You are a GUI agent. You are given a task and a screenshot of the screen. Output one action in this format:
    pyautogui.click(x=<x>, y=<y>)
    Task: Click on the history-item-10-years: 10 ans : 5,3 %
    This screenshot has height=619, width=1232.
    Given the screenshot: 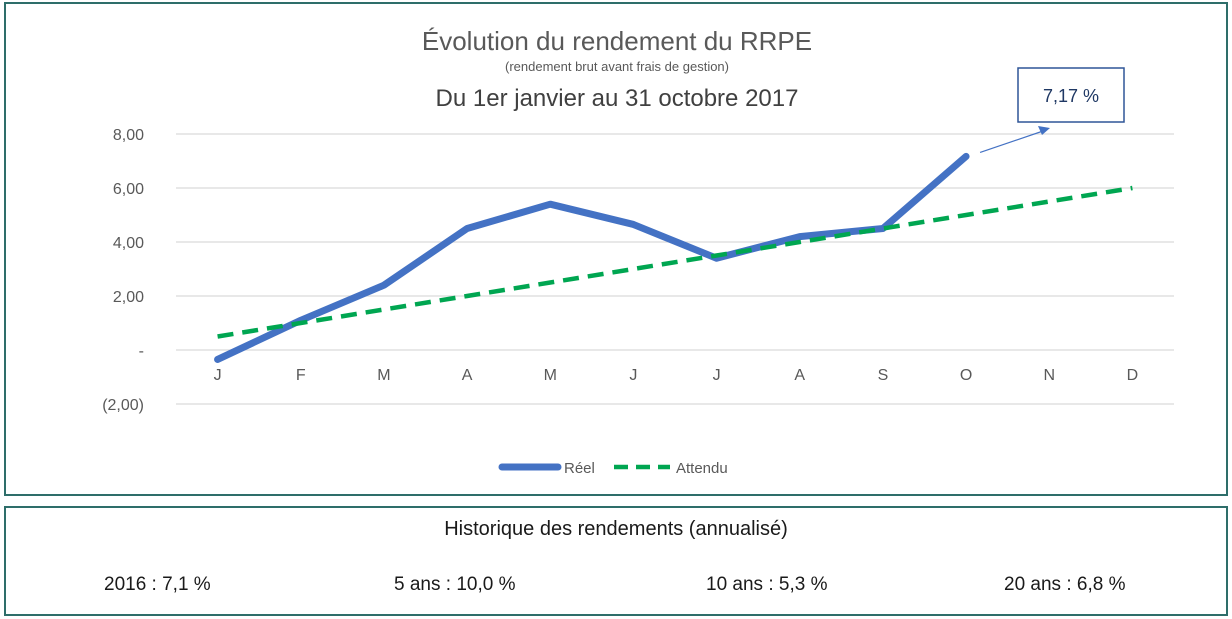 What is the action you would take?
    pyautogui.click(x=767, y=584)
    